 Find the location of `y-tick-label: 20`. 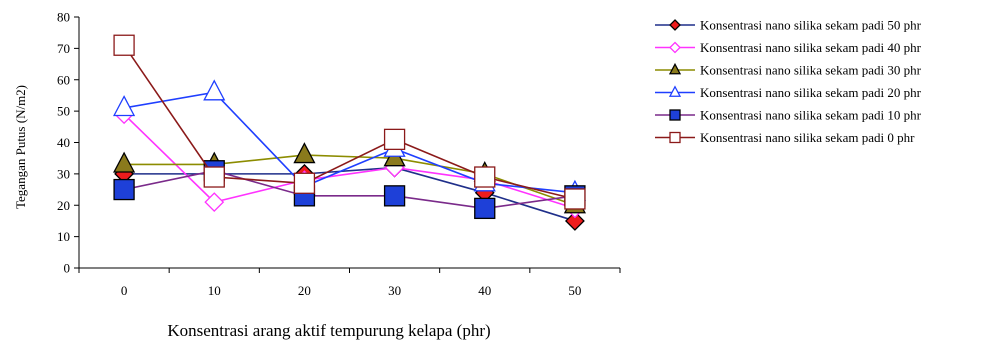

y-tick-label: 20 is located at coordinates (63, 205).